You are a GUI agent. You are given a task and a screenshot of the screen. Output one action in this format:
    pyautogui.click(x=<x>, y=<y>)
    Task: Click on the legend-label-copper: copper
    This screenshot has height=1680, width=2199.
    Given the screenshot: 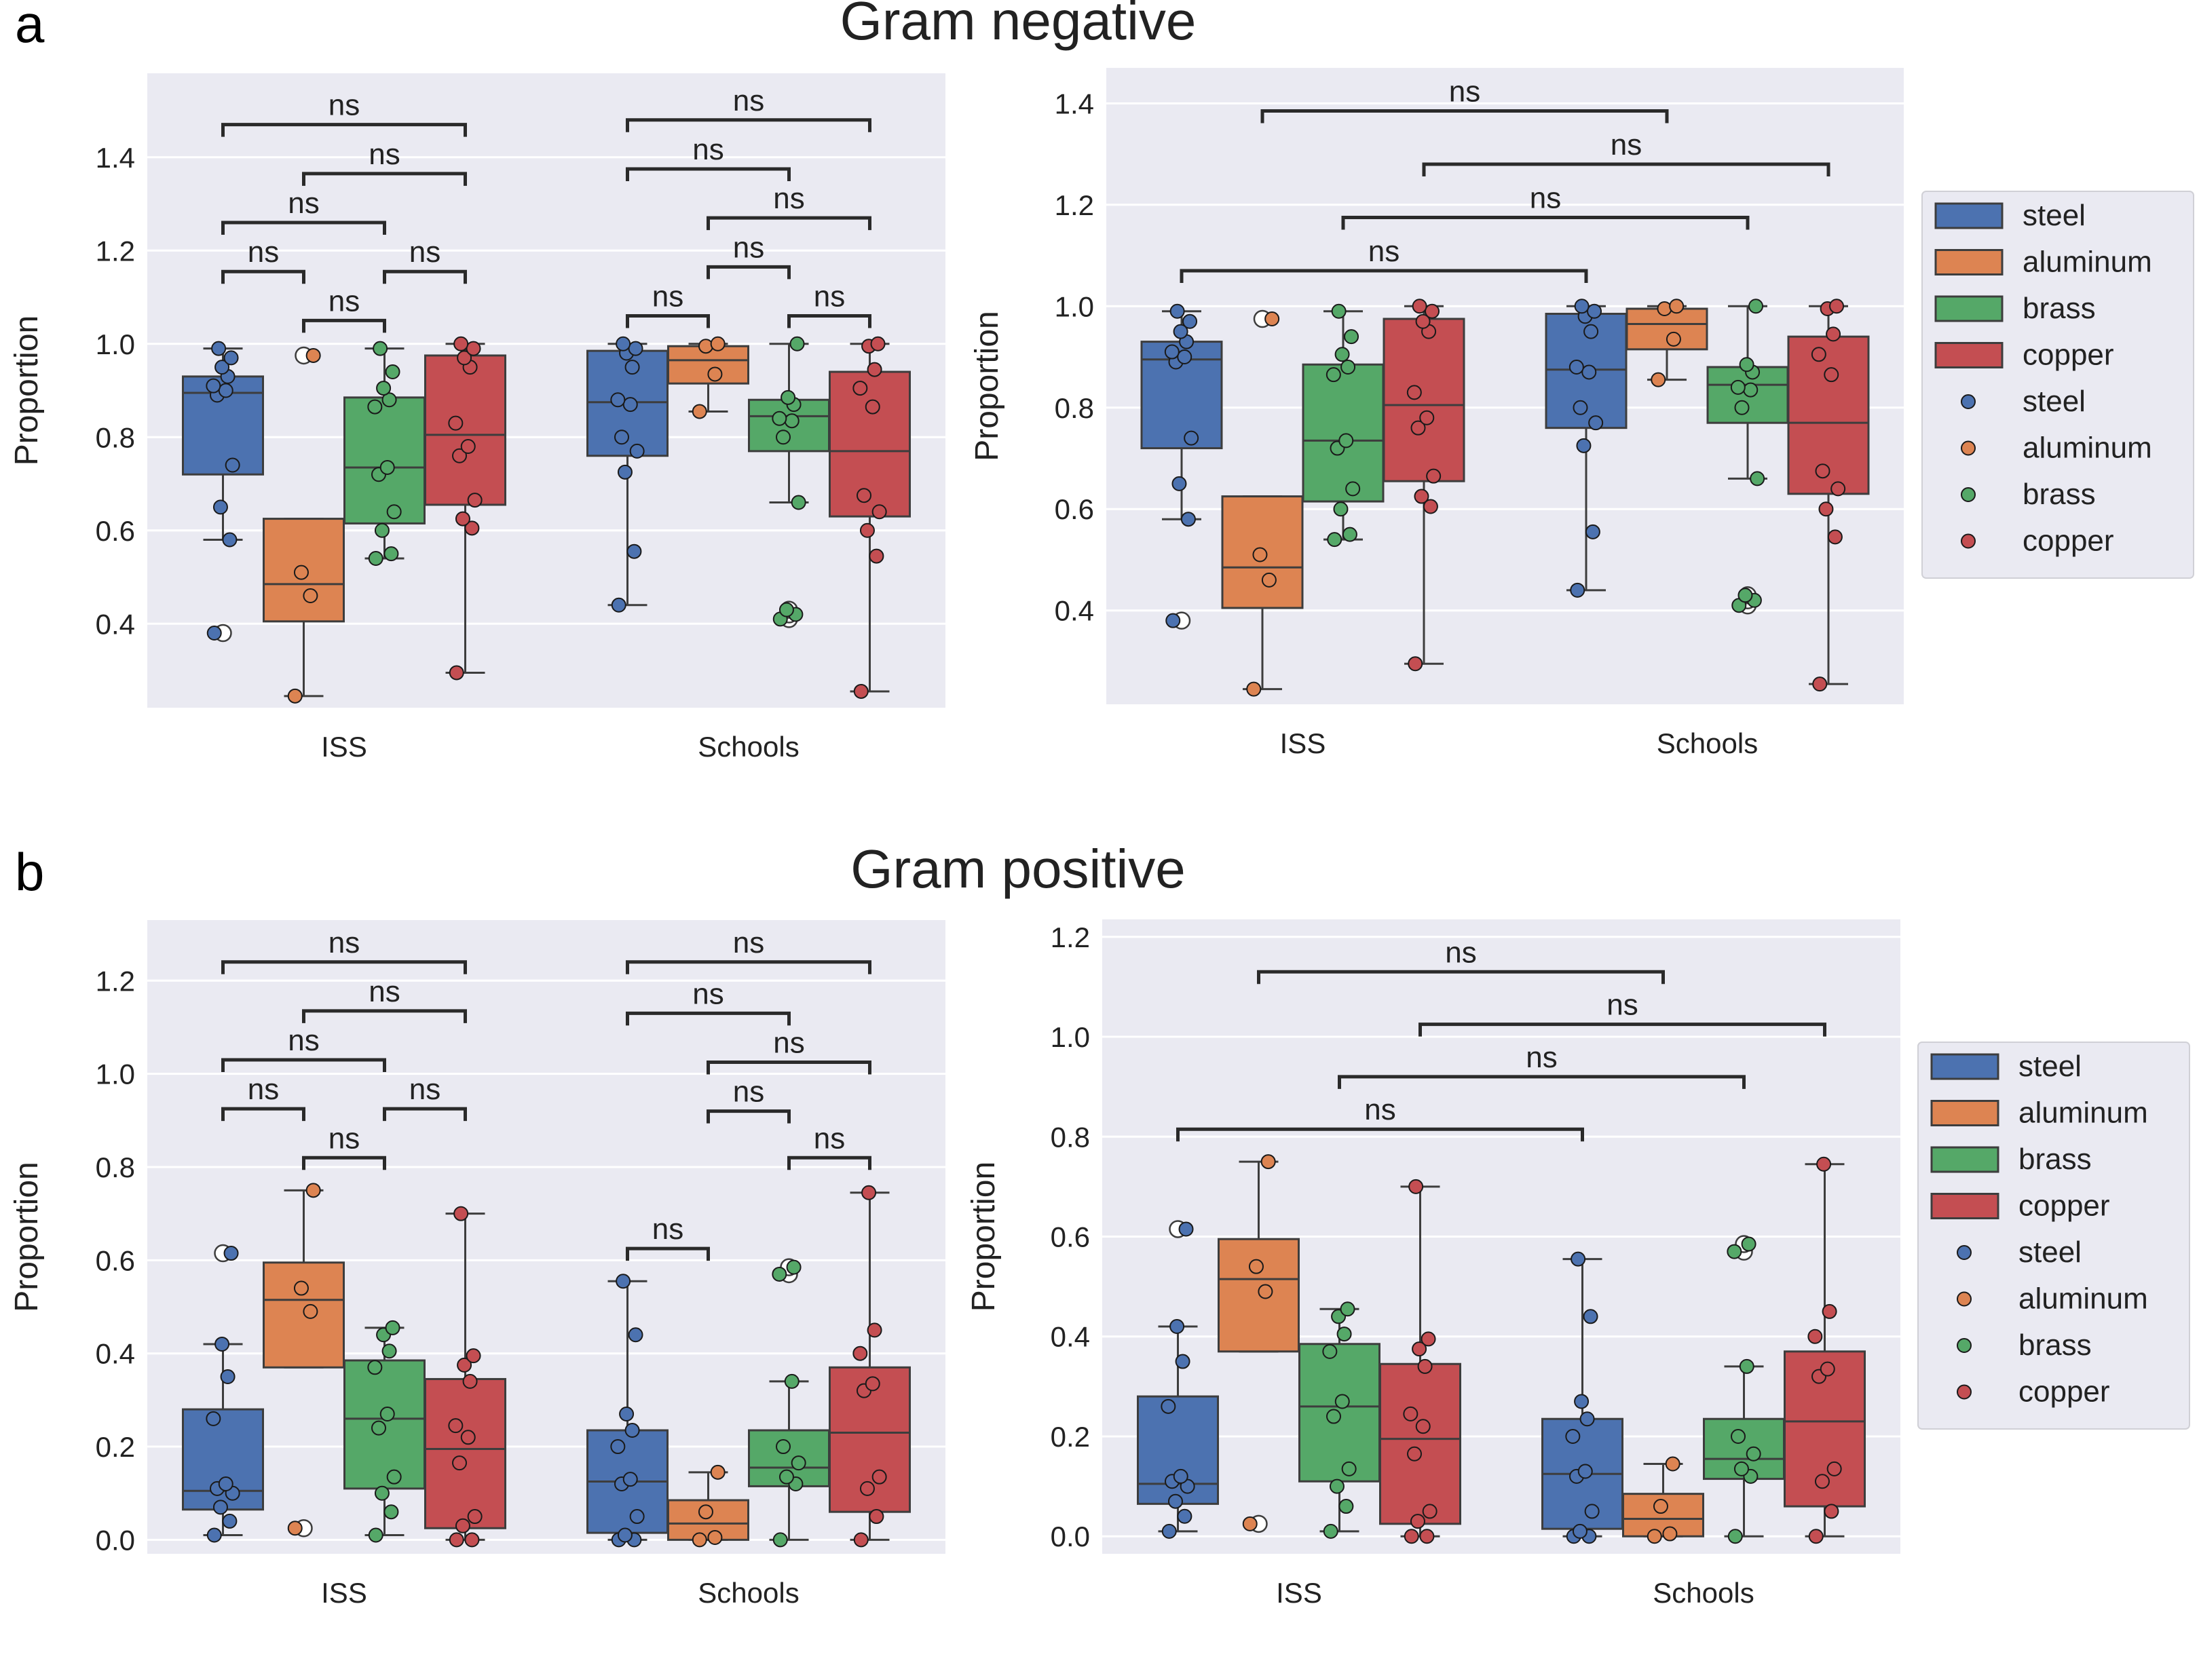 What is the action you would take?
    pyautogui.click(x=2064, y=1206)
    